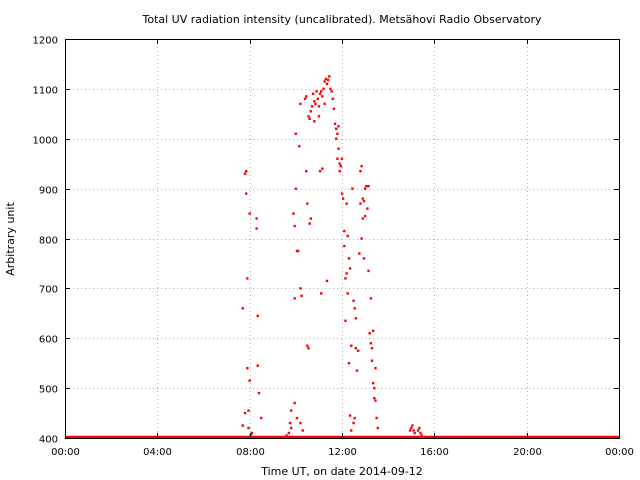  I want to click on y-tick-label: 600, so click(48, 340).